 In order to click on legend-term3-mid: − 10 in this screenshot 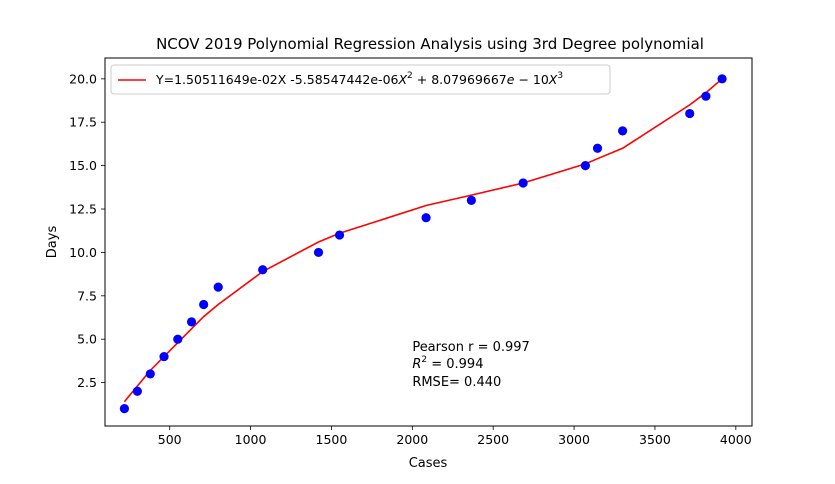, I will do `click(531, 79)`.